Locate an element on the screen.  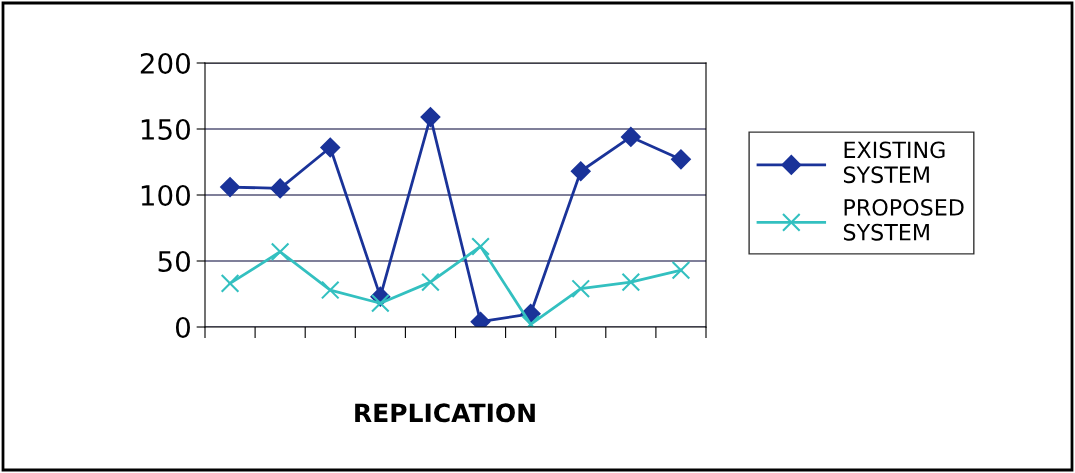
y-tick-label: 150 is located at coordinates (165, 129).